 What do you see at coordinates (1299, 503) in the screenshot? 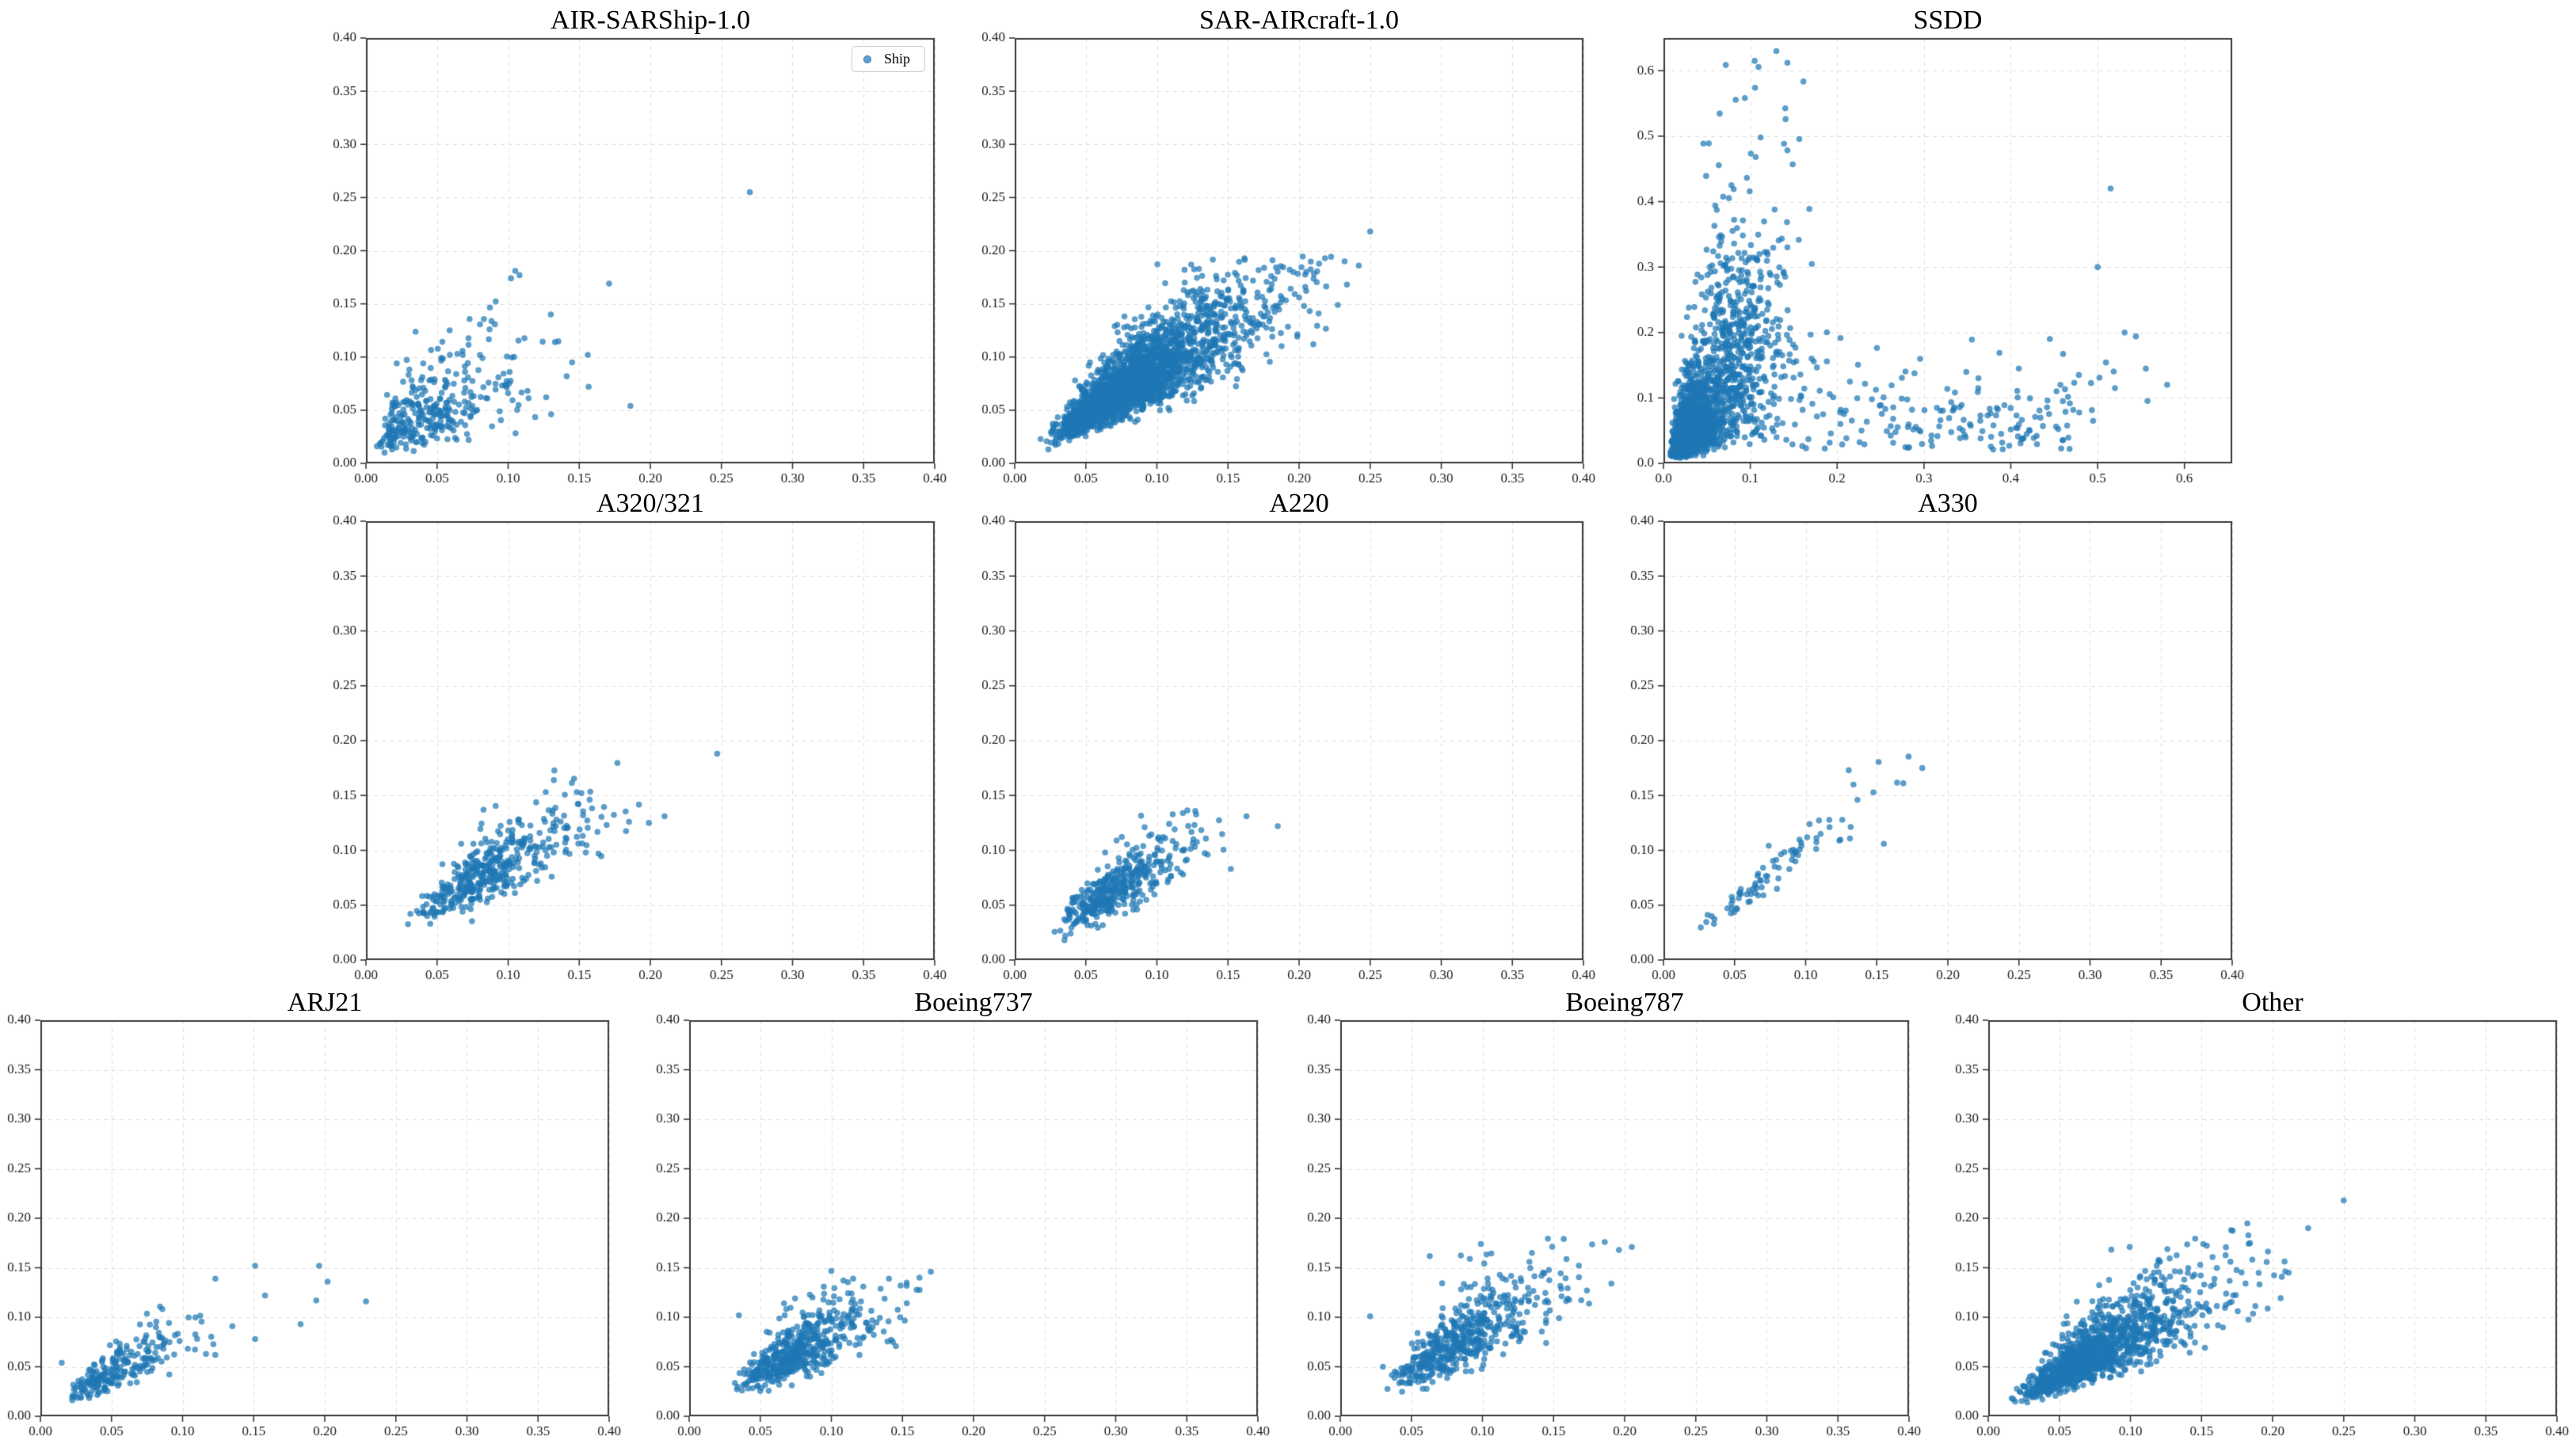
I see `subplot-title: A220` at bounding box center [1299, 503].